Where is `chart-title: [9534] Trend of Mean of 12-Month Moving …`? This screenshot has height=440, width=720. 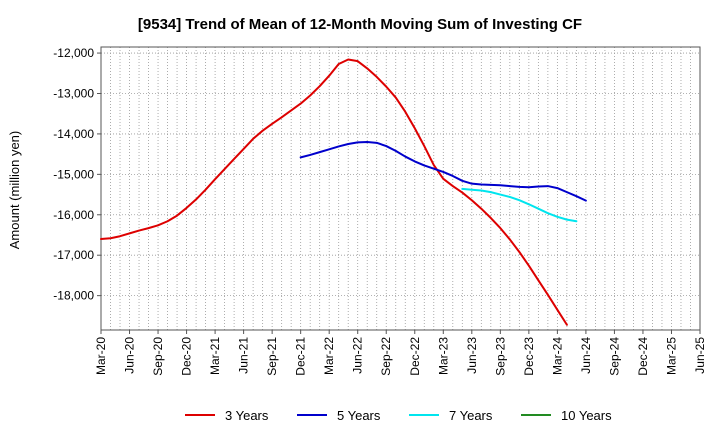
chart-title: [9534] Trend of Mean of 12-Month Moving … is located at coordinates (360, 24).